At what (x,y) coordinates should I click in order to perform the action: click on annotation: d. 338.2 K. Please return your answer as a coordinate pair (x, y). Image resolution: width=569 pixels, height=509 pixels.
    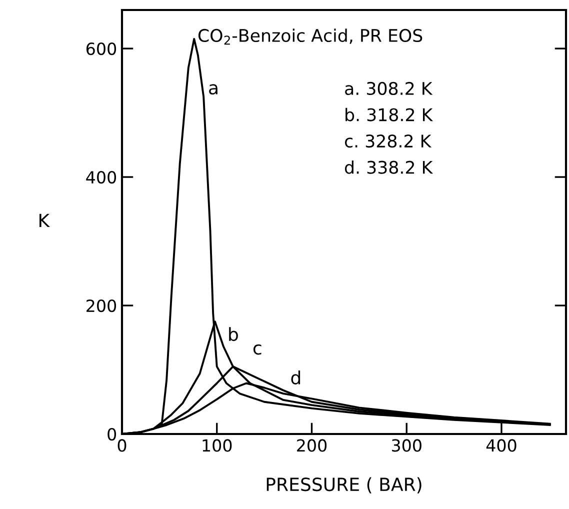
    Looking at the image, I should click on (389, 167).